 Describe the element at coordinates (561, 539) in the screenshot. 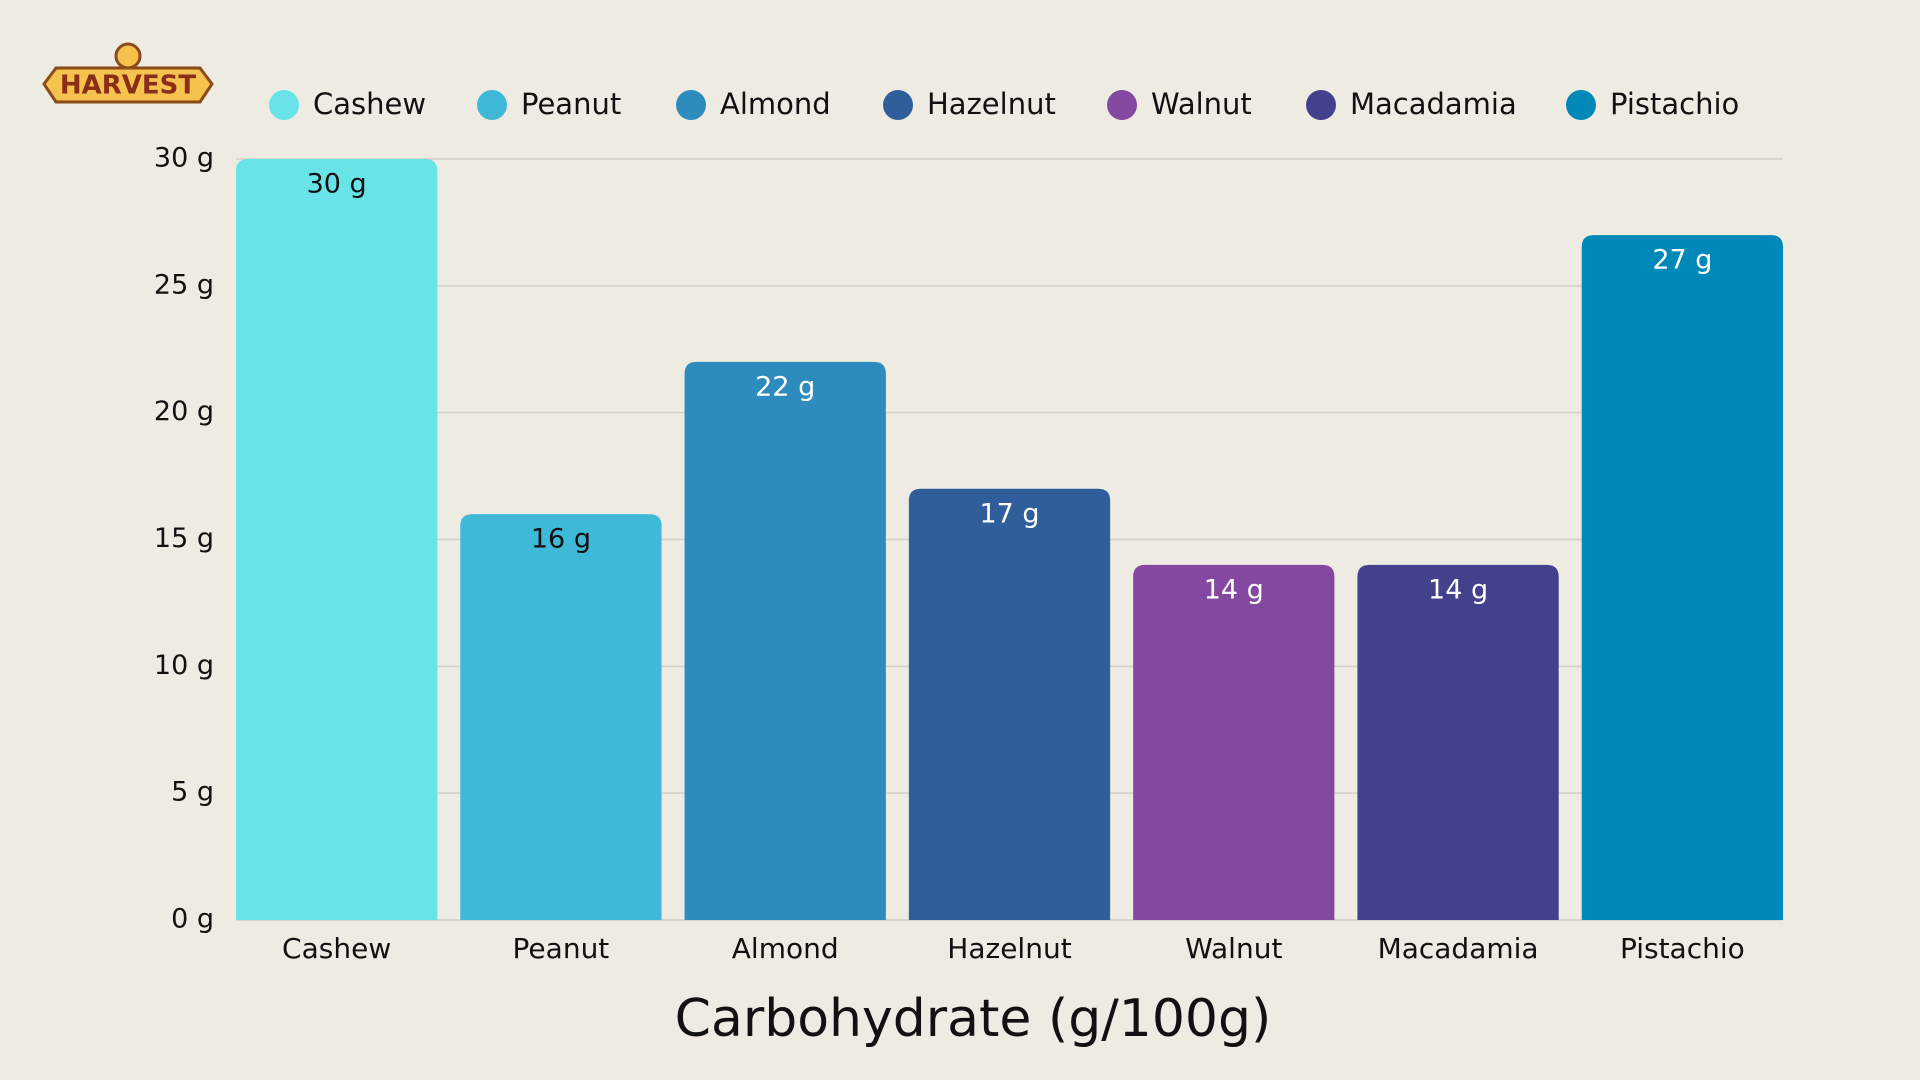

I see `value-label: 16 g` at that location.